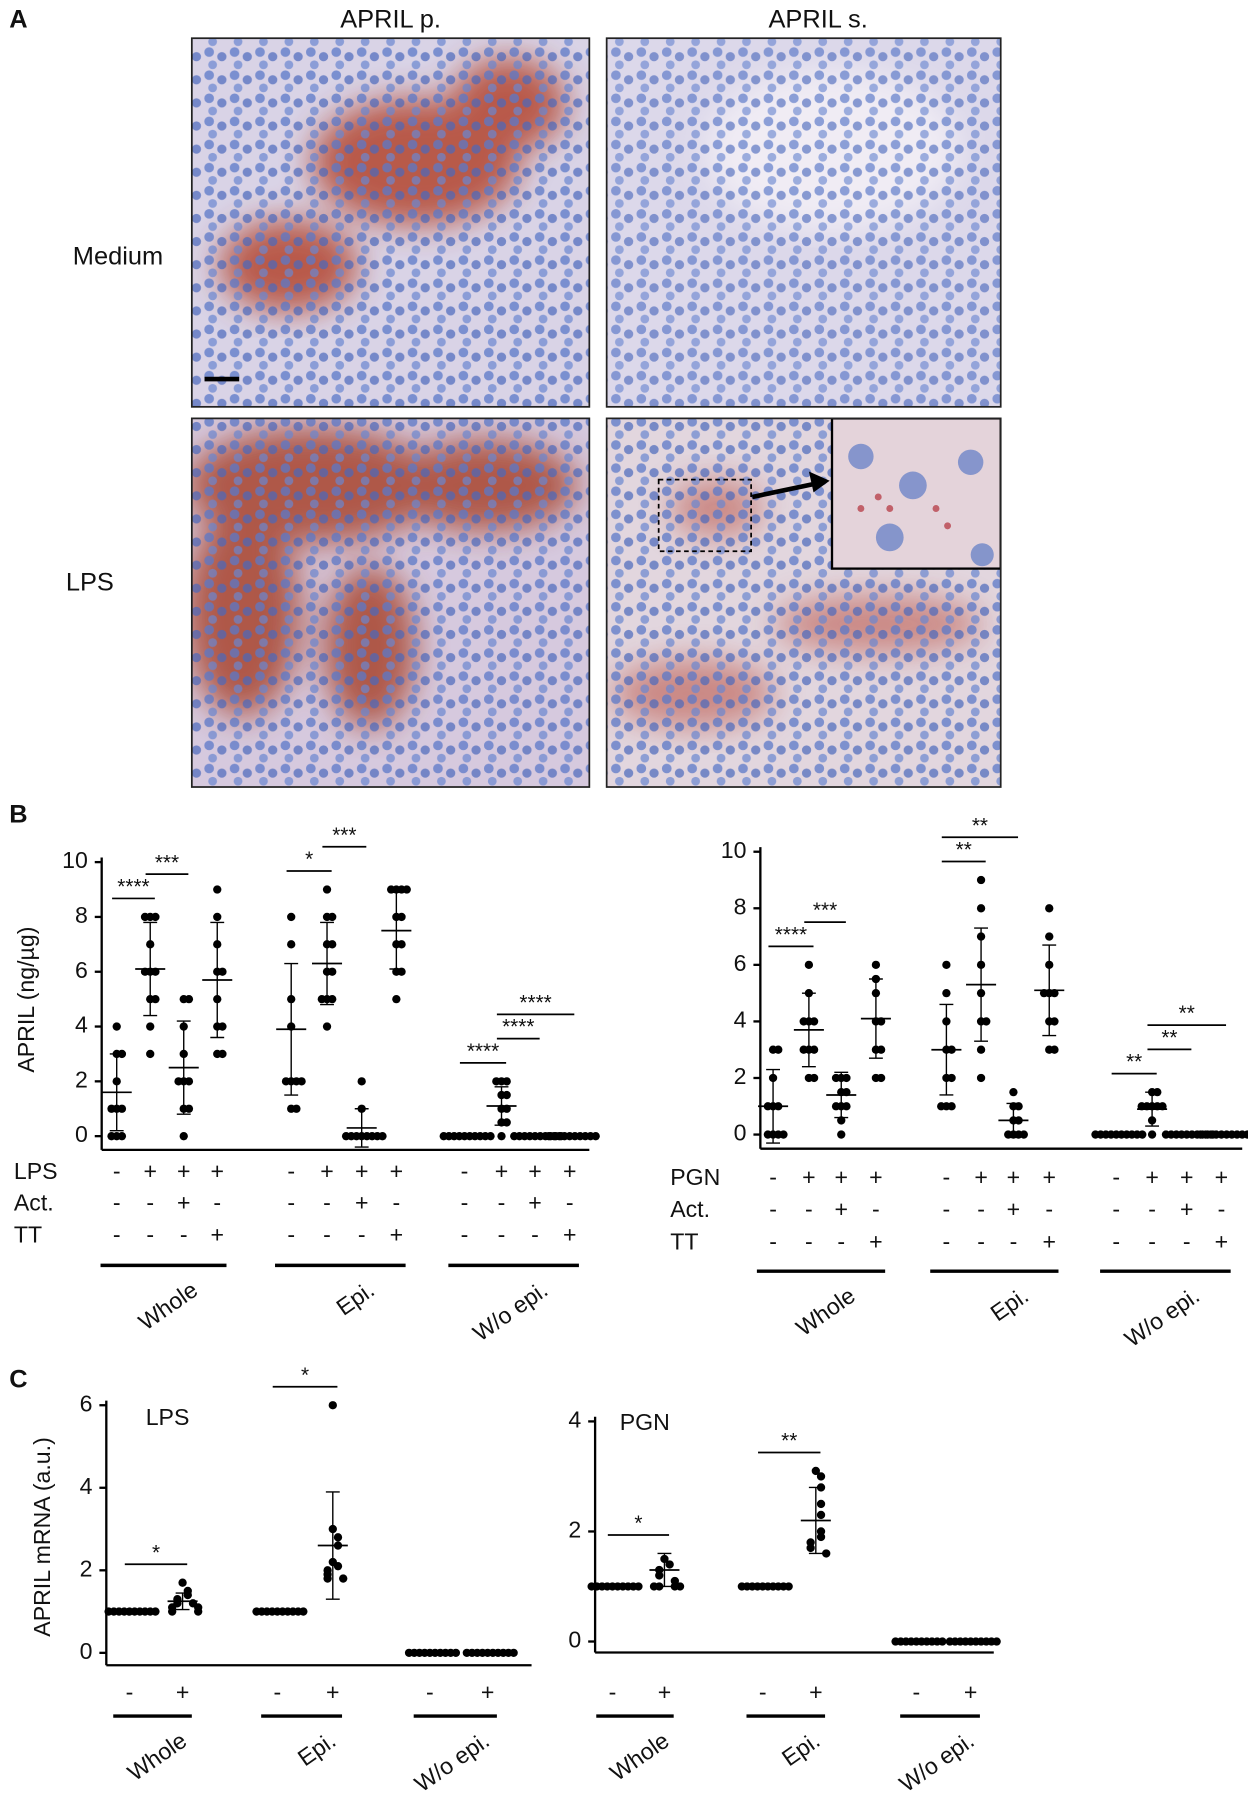  Describe the element at coordinates (18, 815) in the screenshot. I see `panel-label: B` at that location.